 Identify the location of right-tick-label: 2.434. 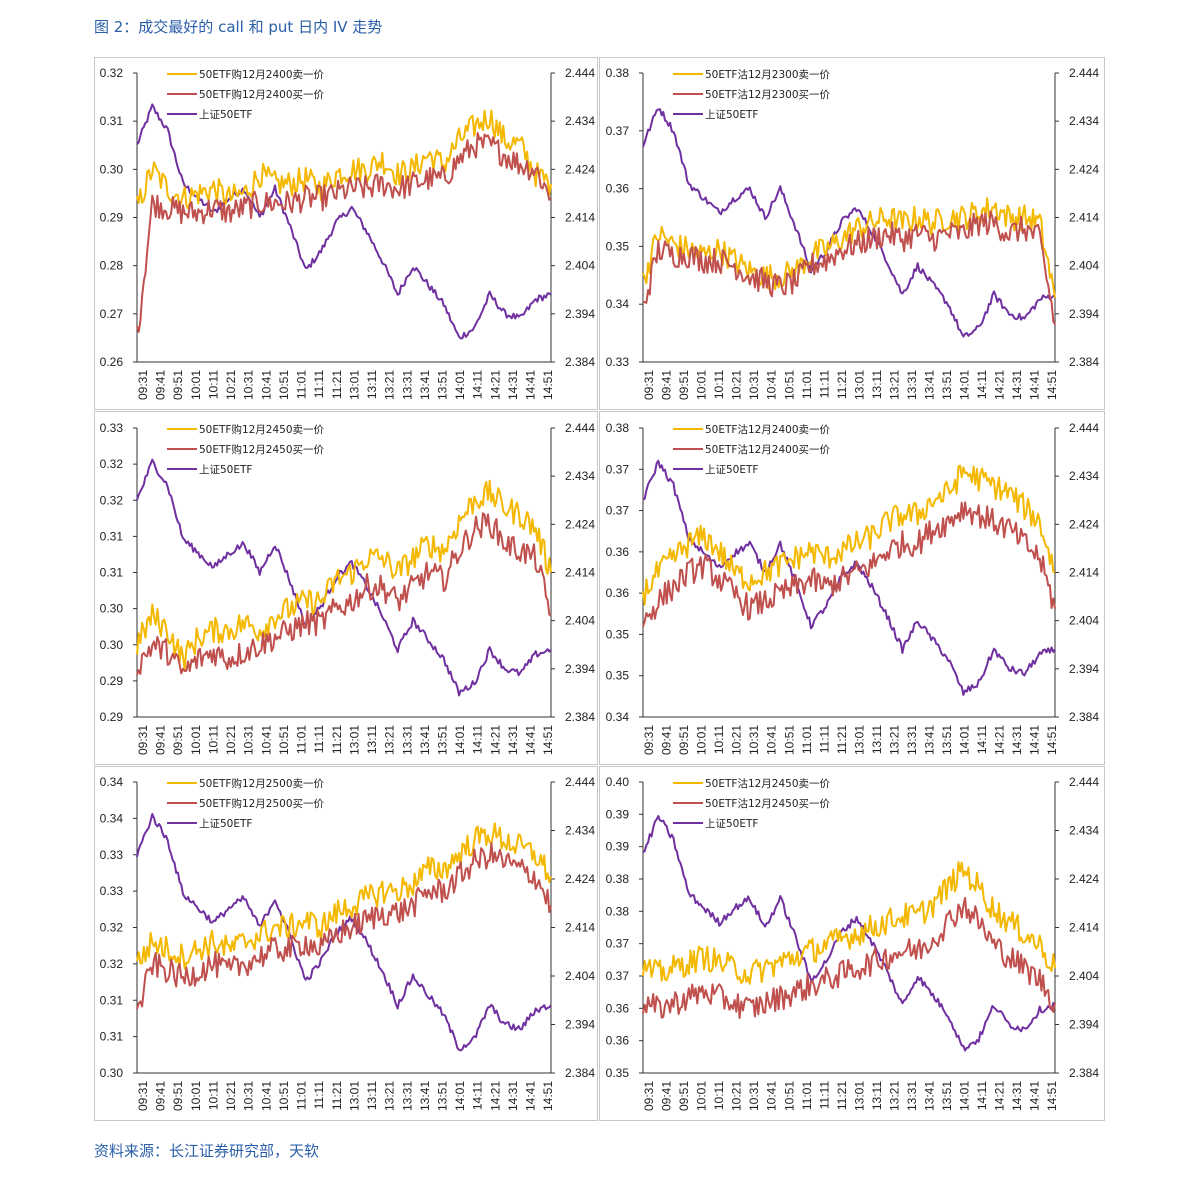
(1084, 476).